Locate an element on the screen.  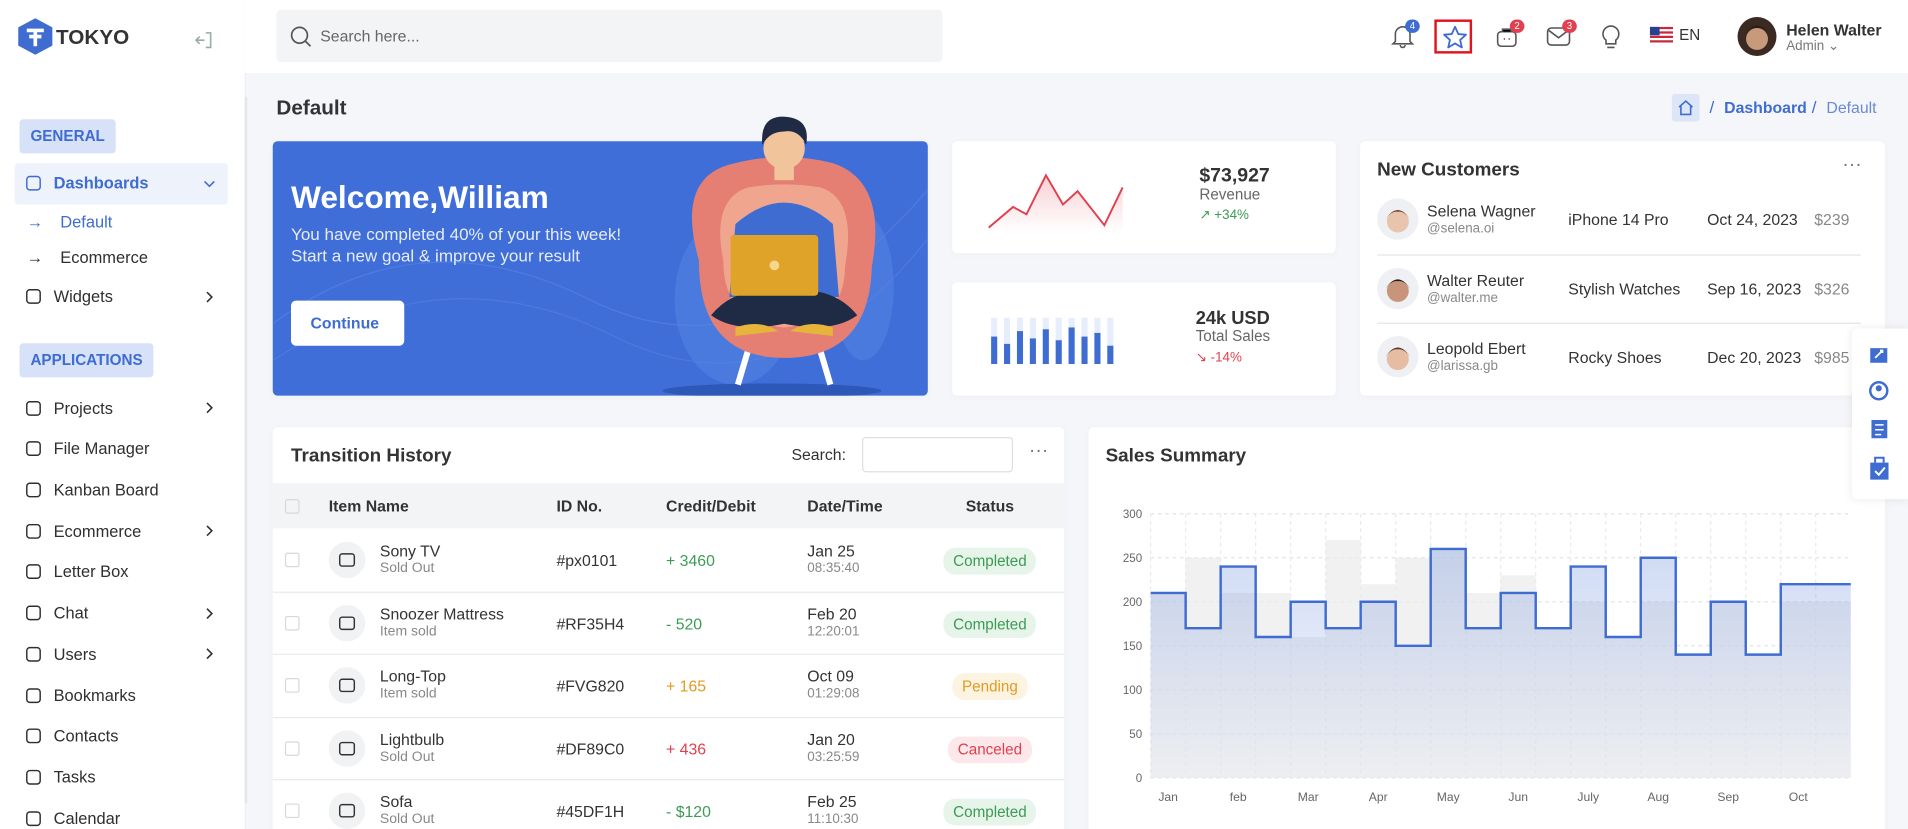
theme-icon is located at coordinates (1611, 36).